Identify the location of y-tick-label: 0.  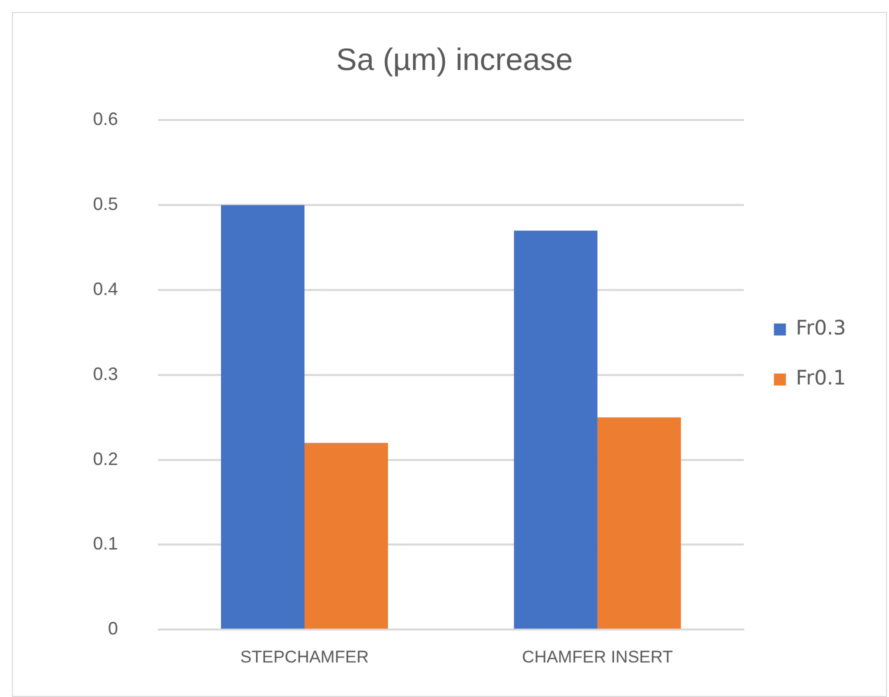
(113, 628).